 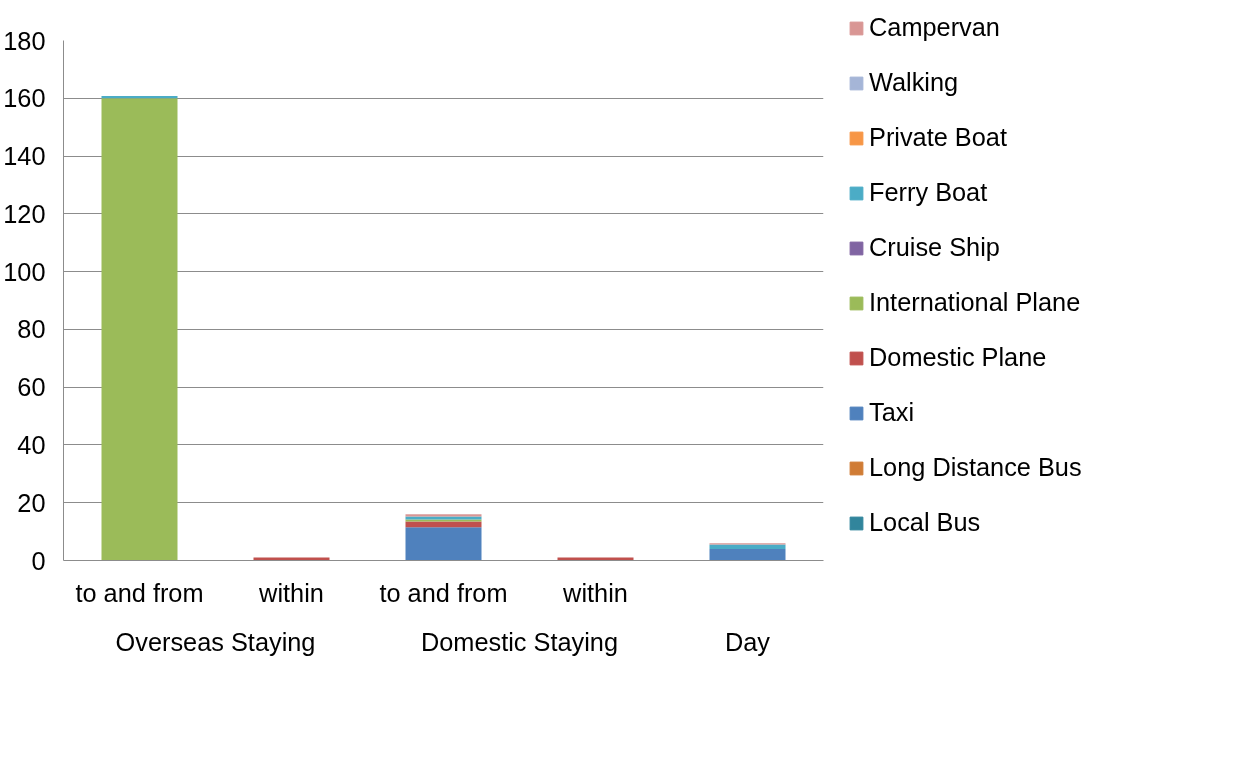 I want to click on legend-label: International Plane, so click(x=975, y=303).